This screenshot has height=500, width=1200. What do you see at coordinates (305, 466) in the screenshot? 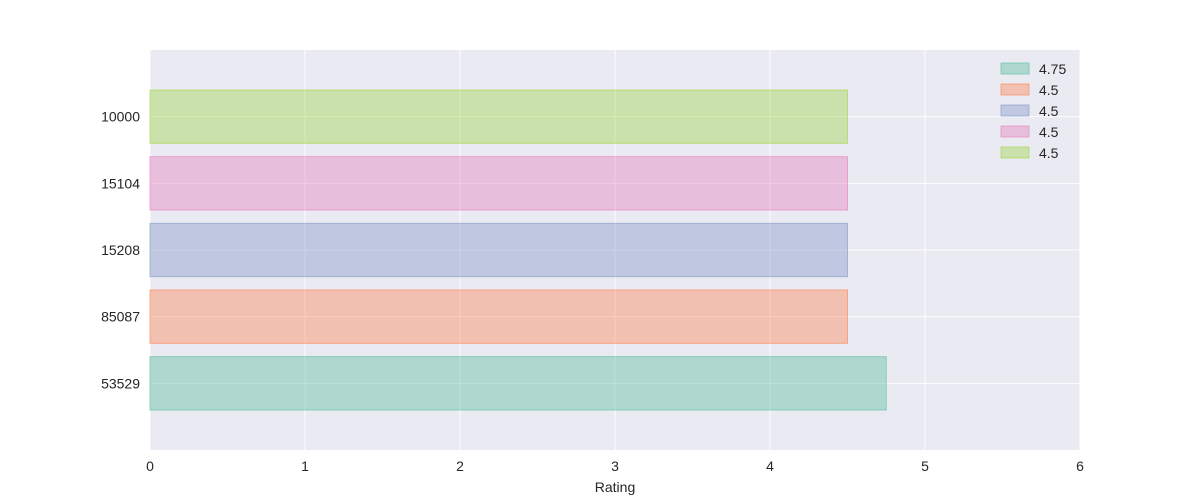
I see `x-tick-label: 1` at bounding box center [305, 466].